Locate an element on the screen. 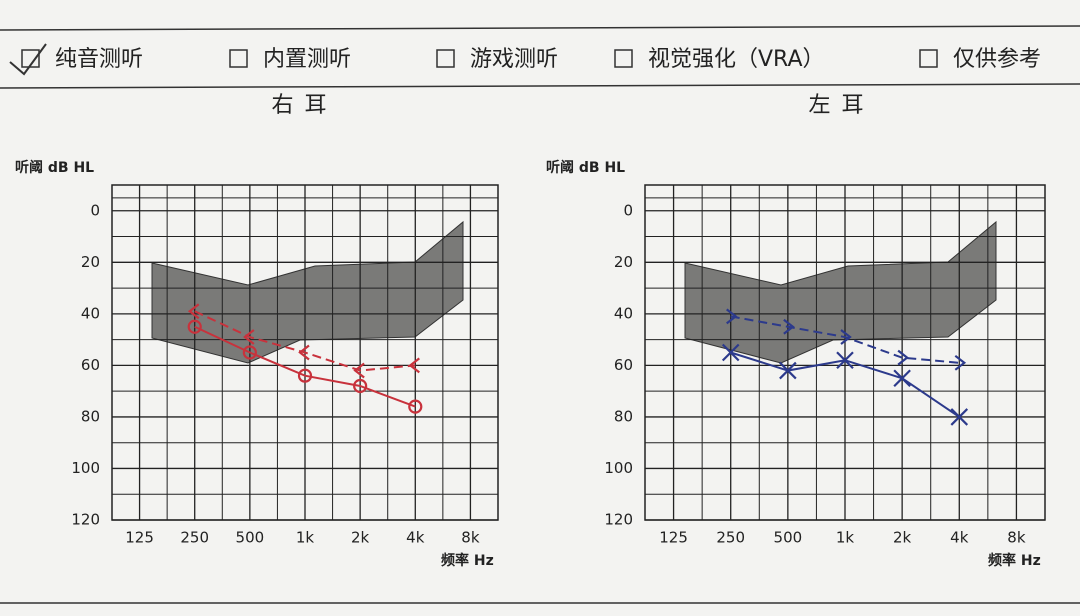 This screenshot has height=616, width=1080. checkmark is located at coordinates (28, 59).